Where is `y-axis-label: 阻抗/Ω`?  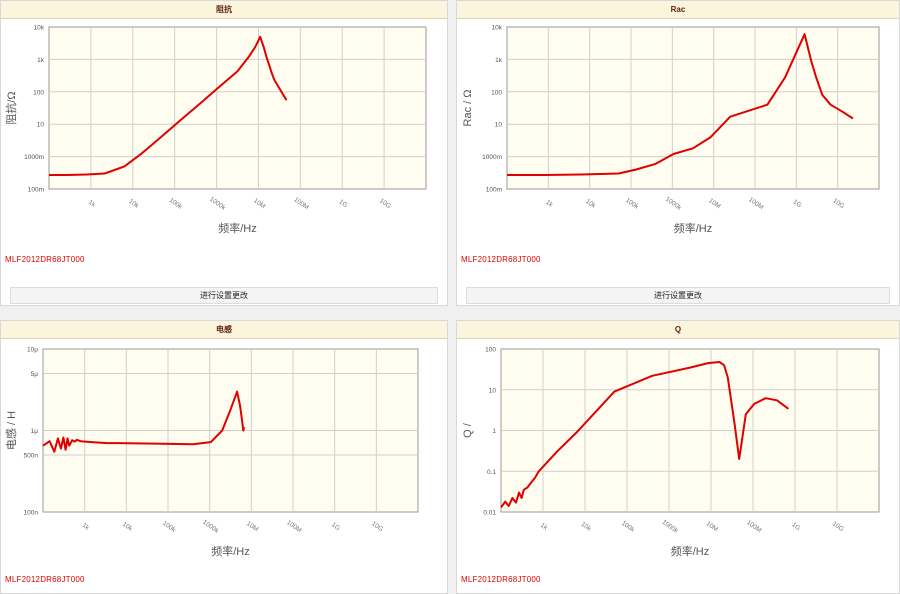 y-axis-label: 阻抗/Ω is located at coordinates (11, 107).